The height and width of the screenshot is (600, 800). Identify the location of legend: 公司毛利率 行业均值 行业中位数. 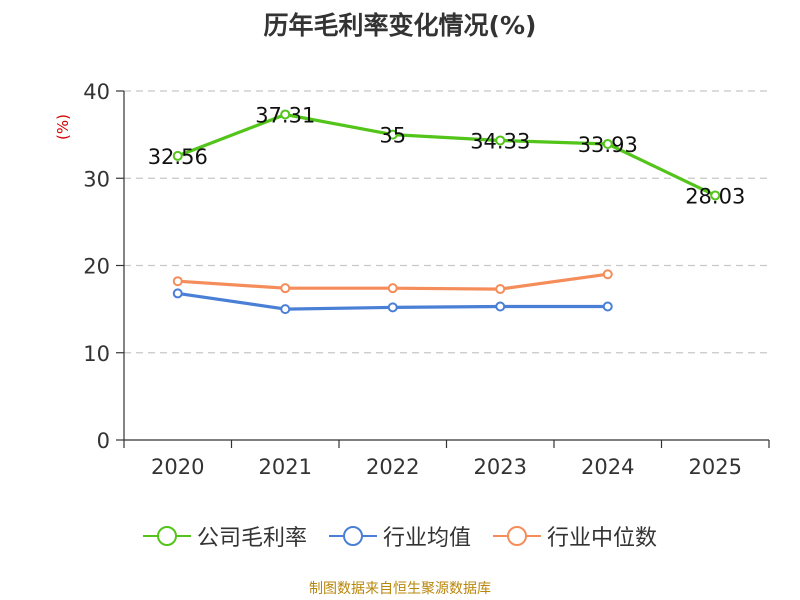
(400, 536).